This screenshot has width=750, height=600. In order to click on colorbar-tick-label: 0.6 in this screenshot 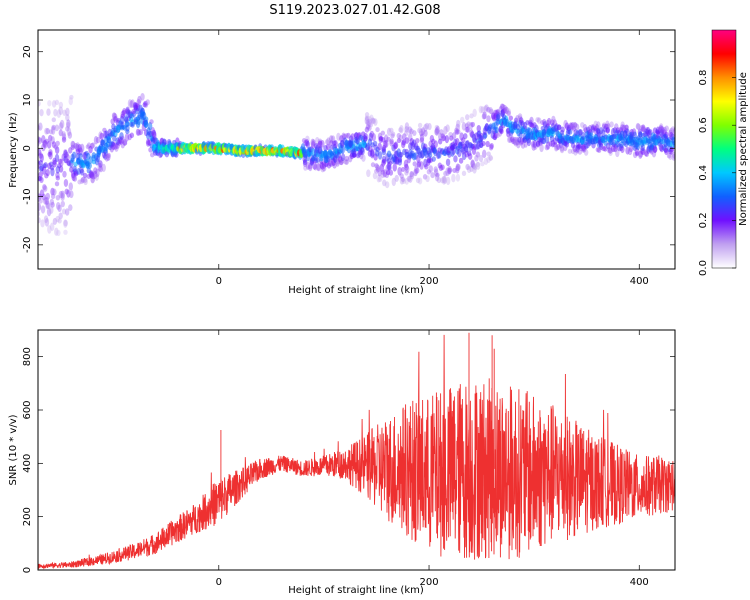, I will do `click(703, 125)`.